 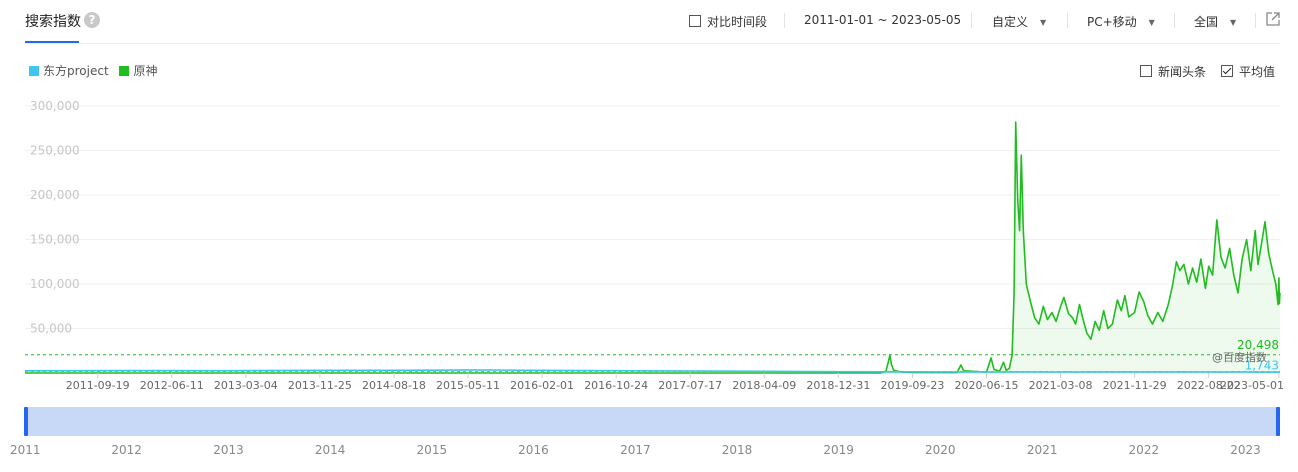 What do you see at coordinates (26, 421) in the screenshot?
I see `slider-left-handle` at bounding box center [26, 421].